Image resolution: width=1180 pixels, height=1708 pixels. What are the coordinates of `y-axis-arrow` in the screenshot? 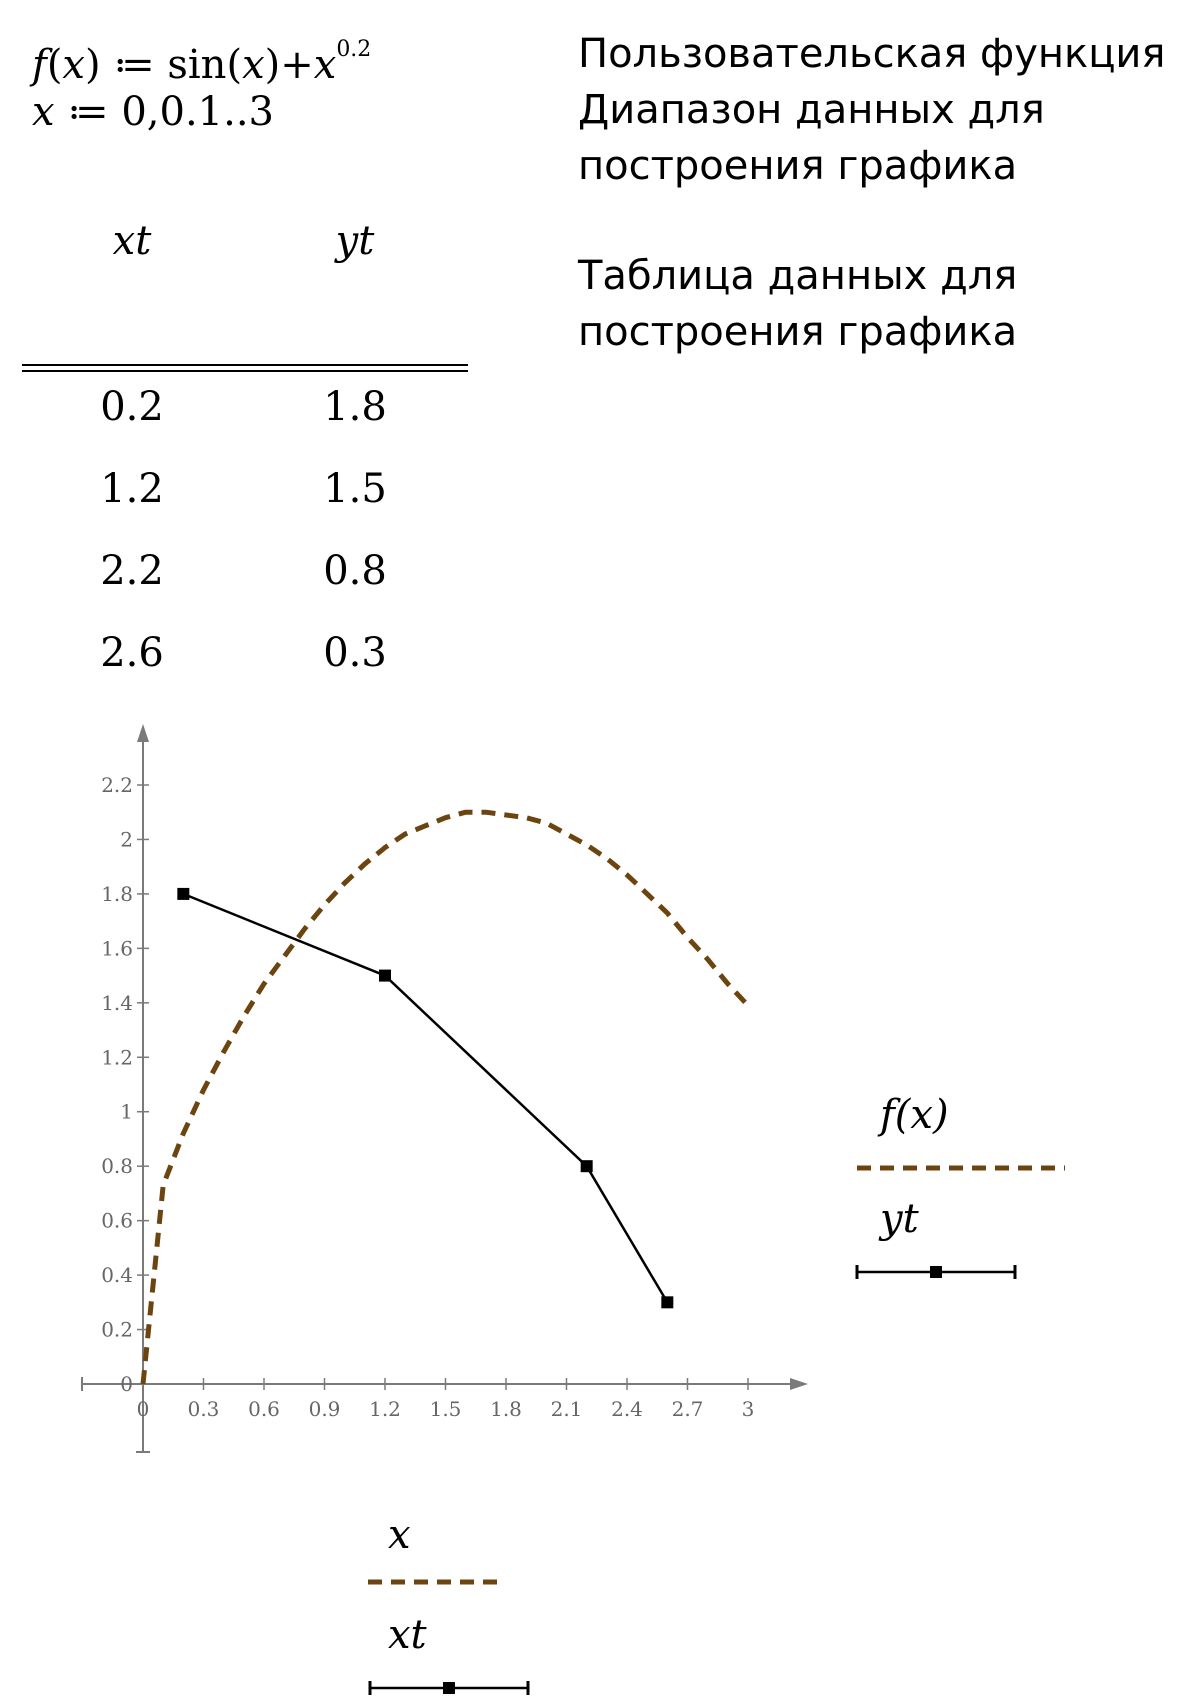 It's located at (143, 733).